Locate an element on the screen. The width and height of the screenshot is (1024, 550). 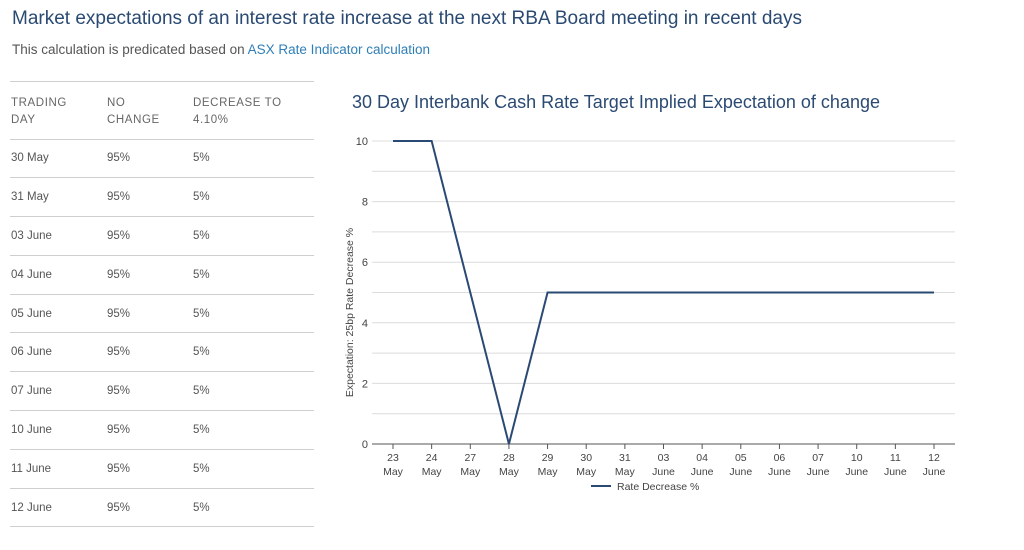
x-tick-day: 05 is located at coordinates (741, 458).